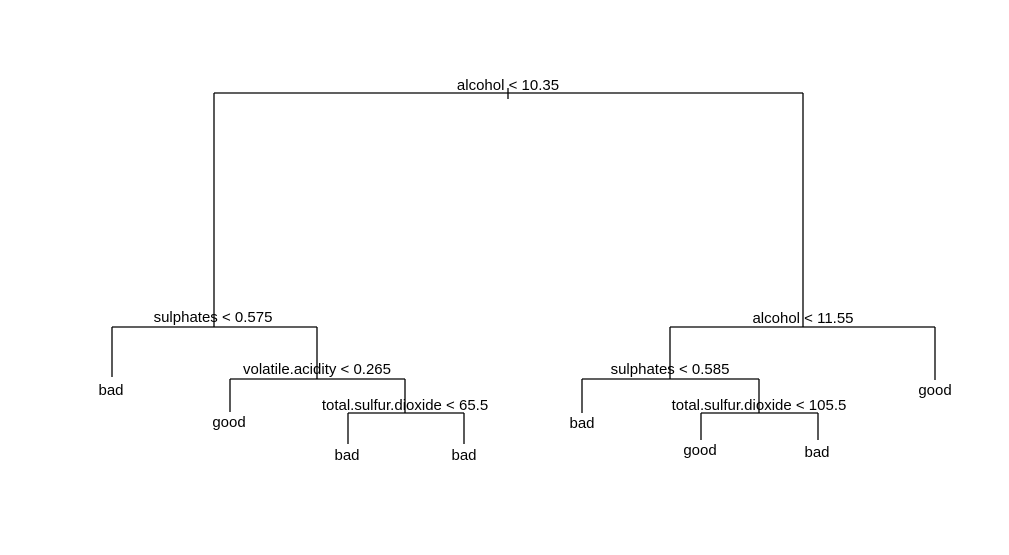 The width and height of the screenshot is (1009, 555). I want to click on split-label-sulphates-0585: sulphates < 0.585, so click(670, 369).